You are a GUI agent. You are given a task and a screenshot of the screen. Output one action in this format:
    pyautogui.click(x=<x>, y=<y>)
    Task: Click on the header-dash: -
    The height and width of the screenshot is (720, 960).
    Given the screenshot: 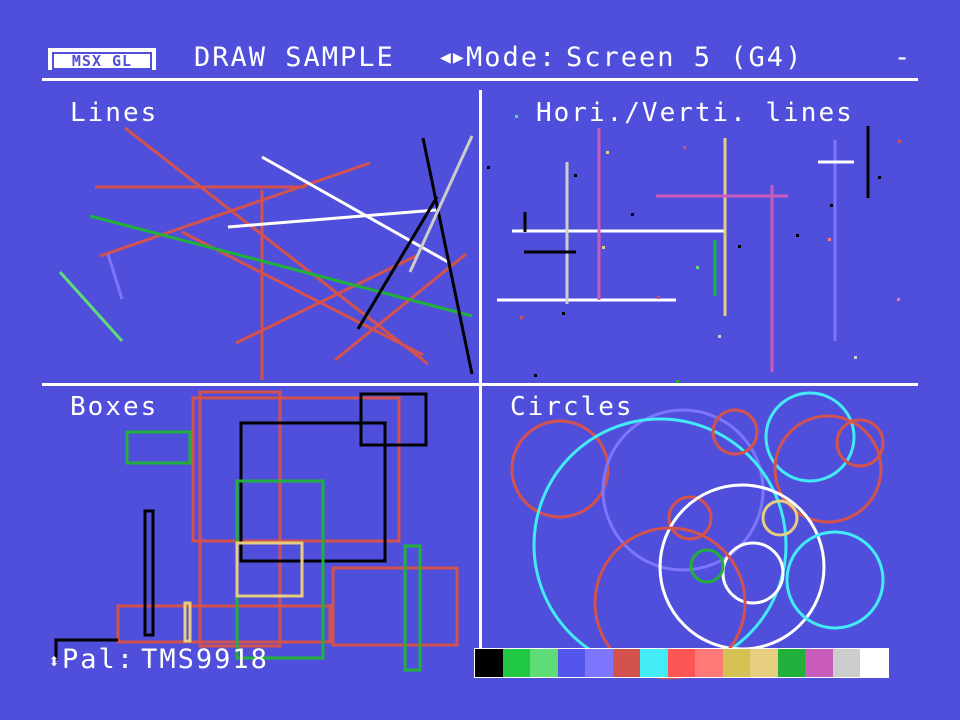 What is the action you would take?
    pyautogui.click(x=903, y=57)
    